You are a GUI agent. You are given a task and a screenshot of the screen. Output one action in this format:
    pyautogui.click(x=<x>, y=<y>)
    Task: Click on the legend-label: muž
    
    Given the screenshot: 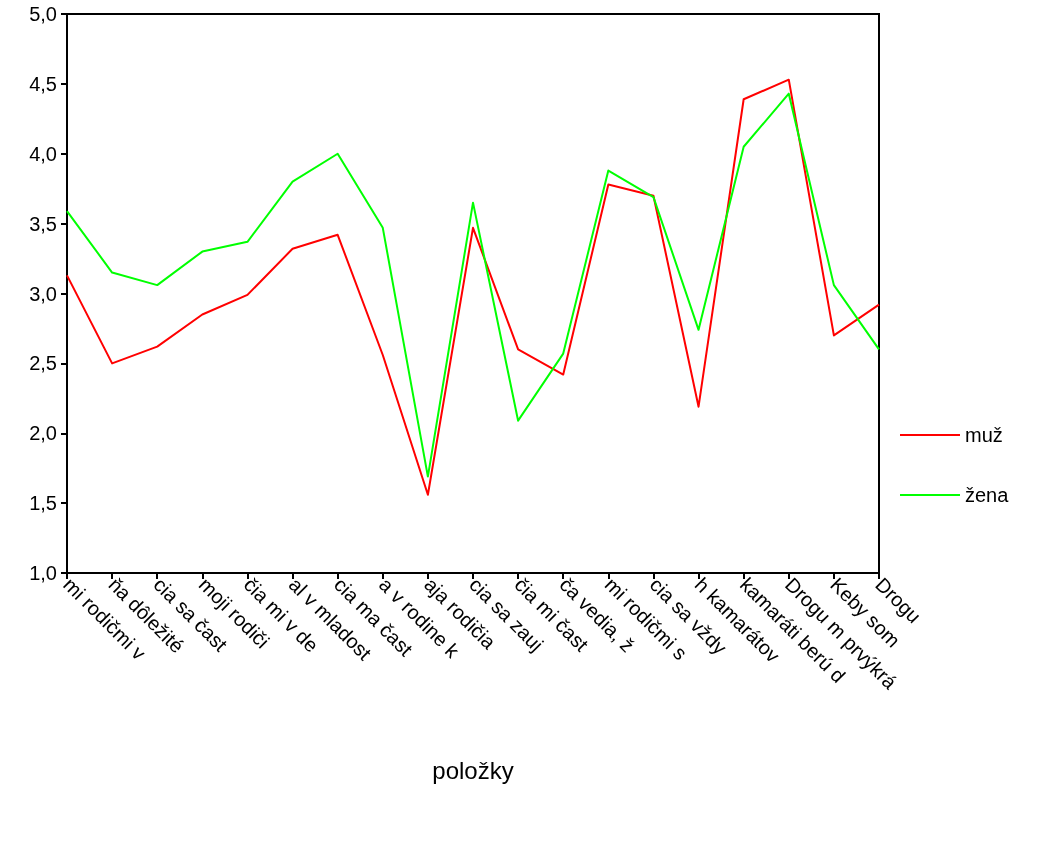 What is the action you would take?
    pyautogui.click(x=984, y=435)
    